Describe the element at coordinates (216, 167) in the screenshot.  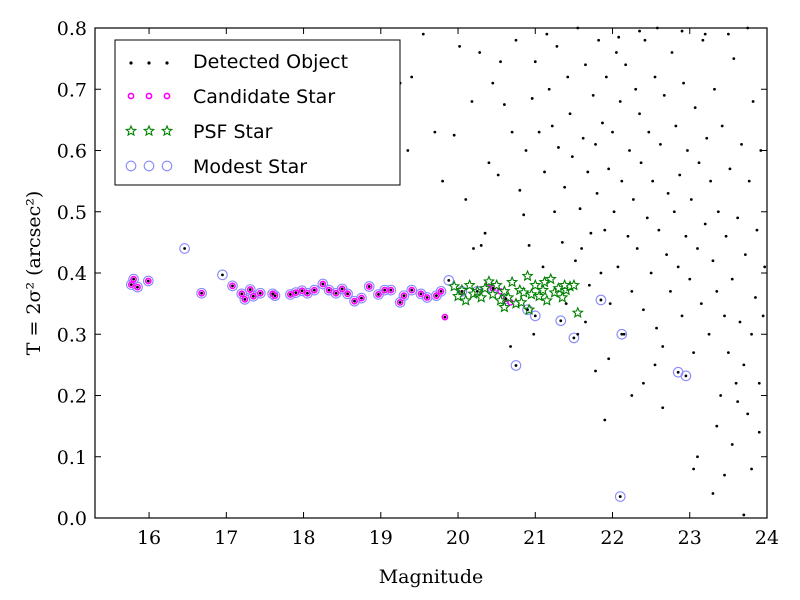
I see `legend-item-modest-star: Modest Star` at that location.